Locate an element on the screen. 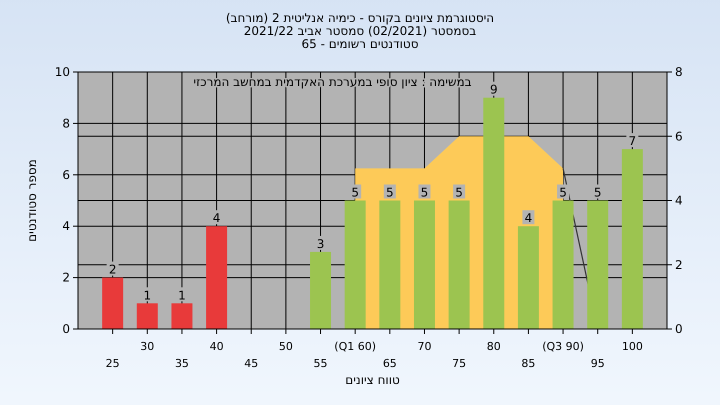 This screenshot has height=405, width=720. x-tick-label: 100 is located at coordinates (632, 346).